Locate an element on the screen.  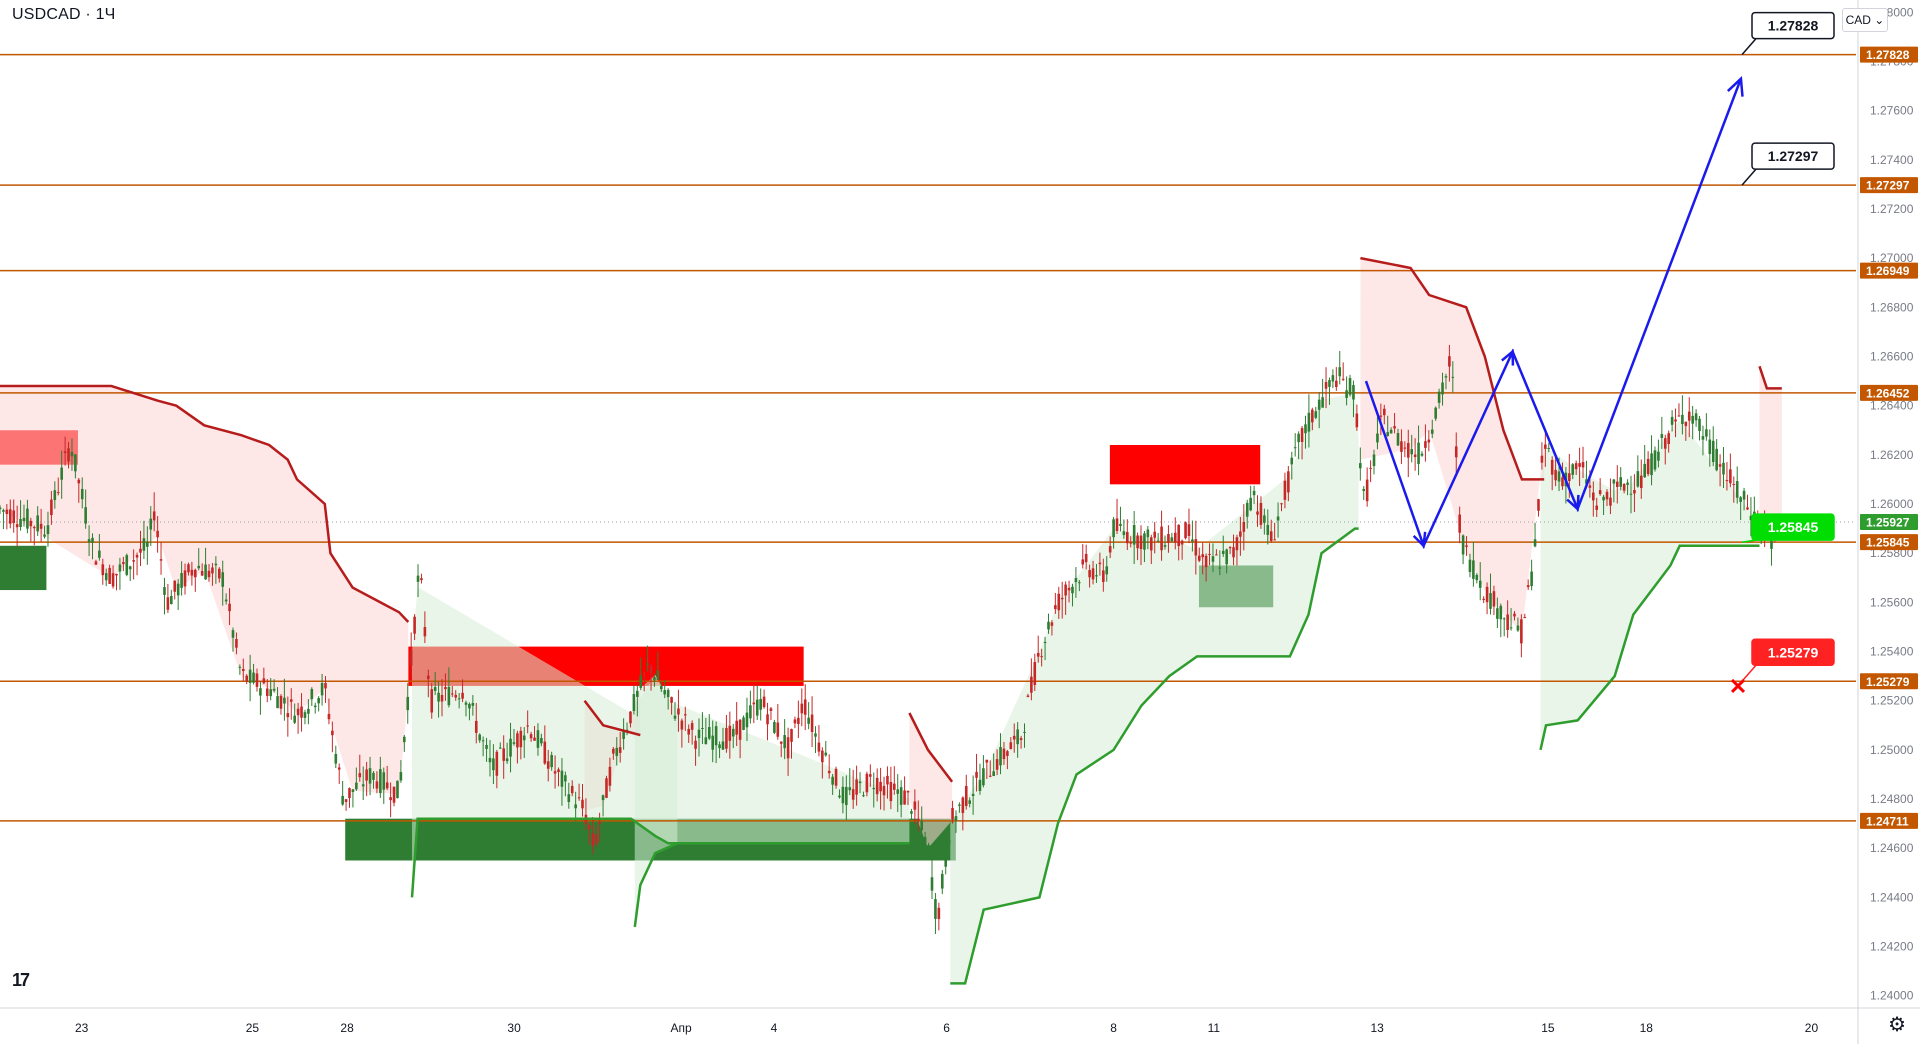
price-tick-label: 1.26600 is located at coordinates (1892, 356).